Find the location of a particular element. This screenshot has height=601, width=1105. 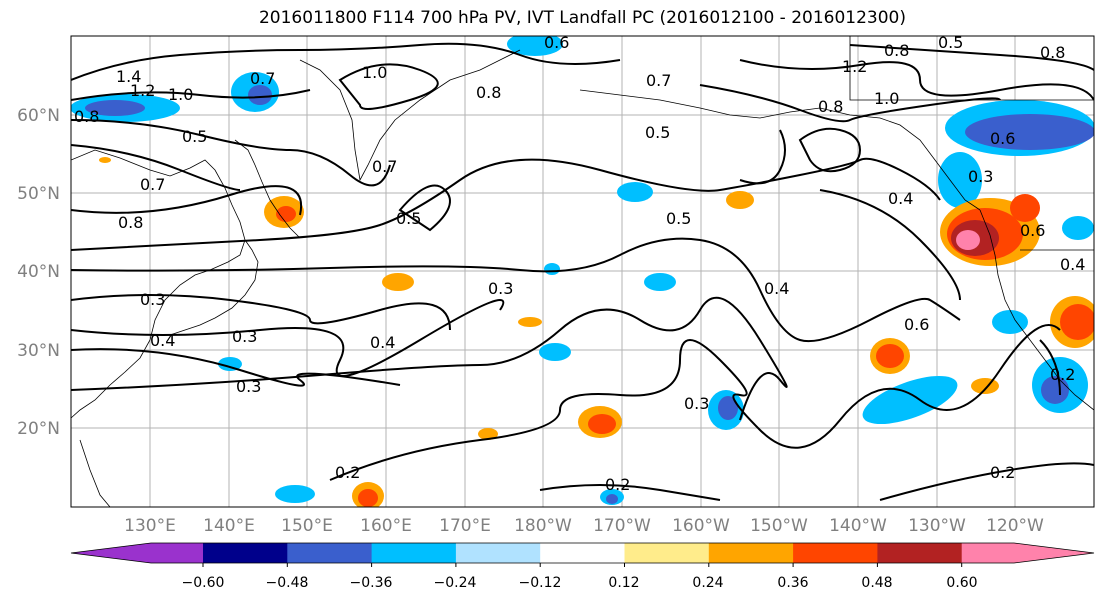

lat-label: 40°N is located at coordinates (38, 272).